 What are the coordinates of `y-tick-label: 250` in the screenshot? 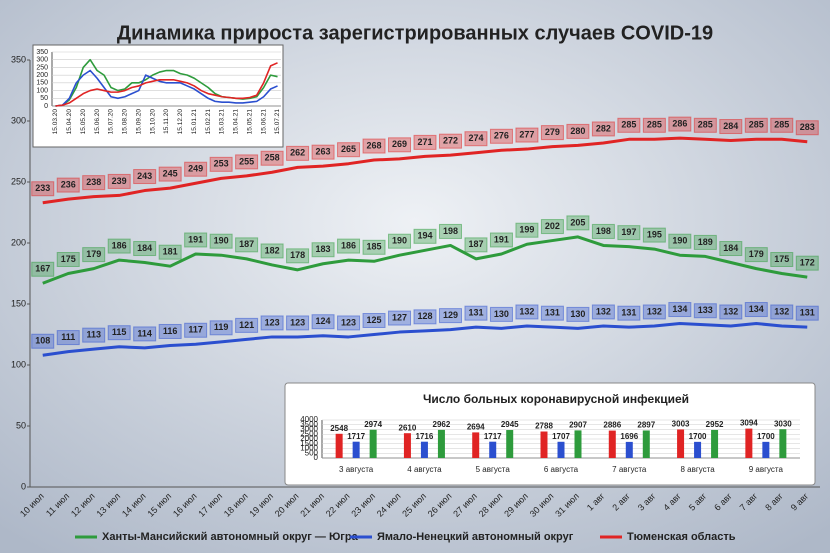 It's located at (42, 67).